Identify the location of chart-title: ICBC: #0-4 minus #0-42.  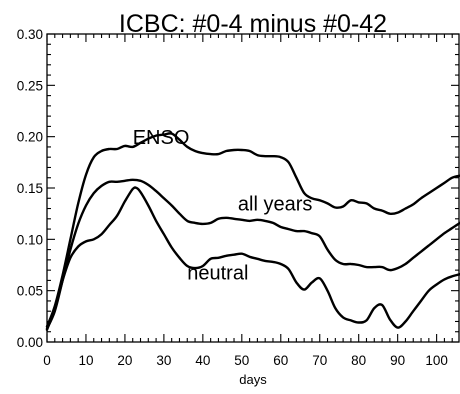
(253, 24).